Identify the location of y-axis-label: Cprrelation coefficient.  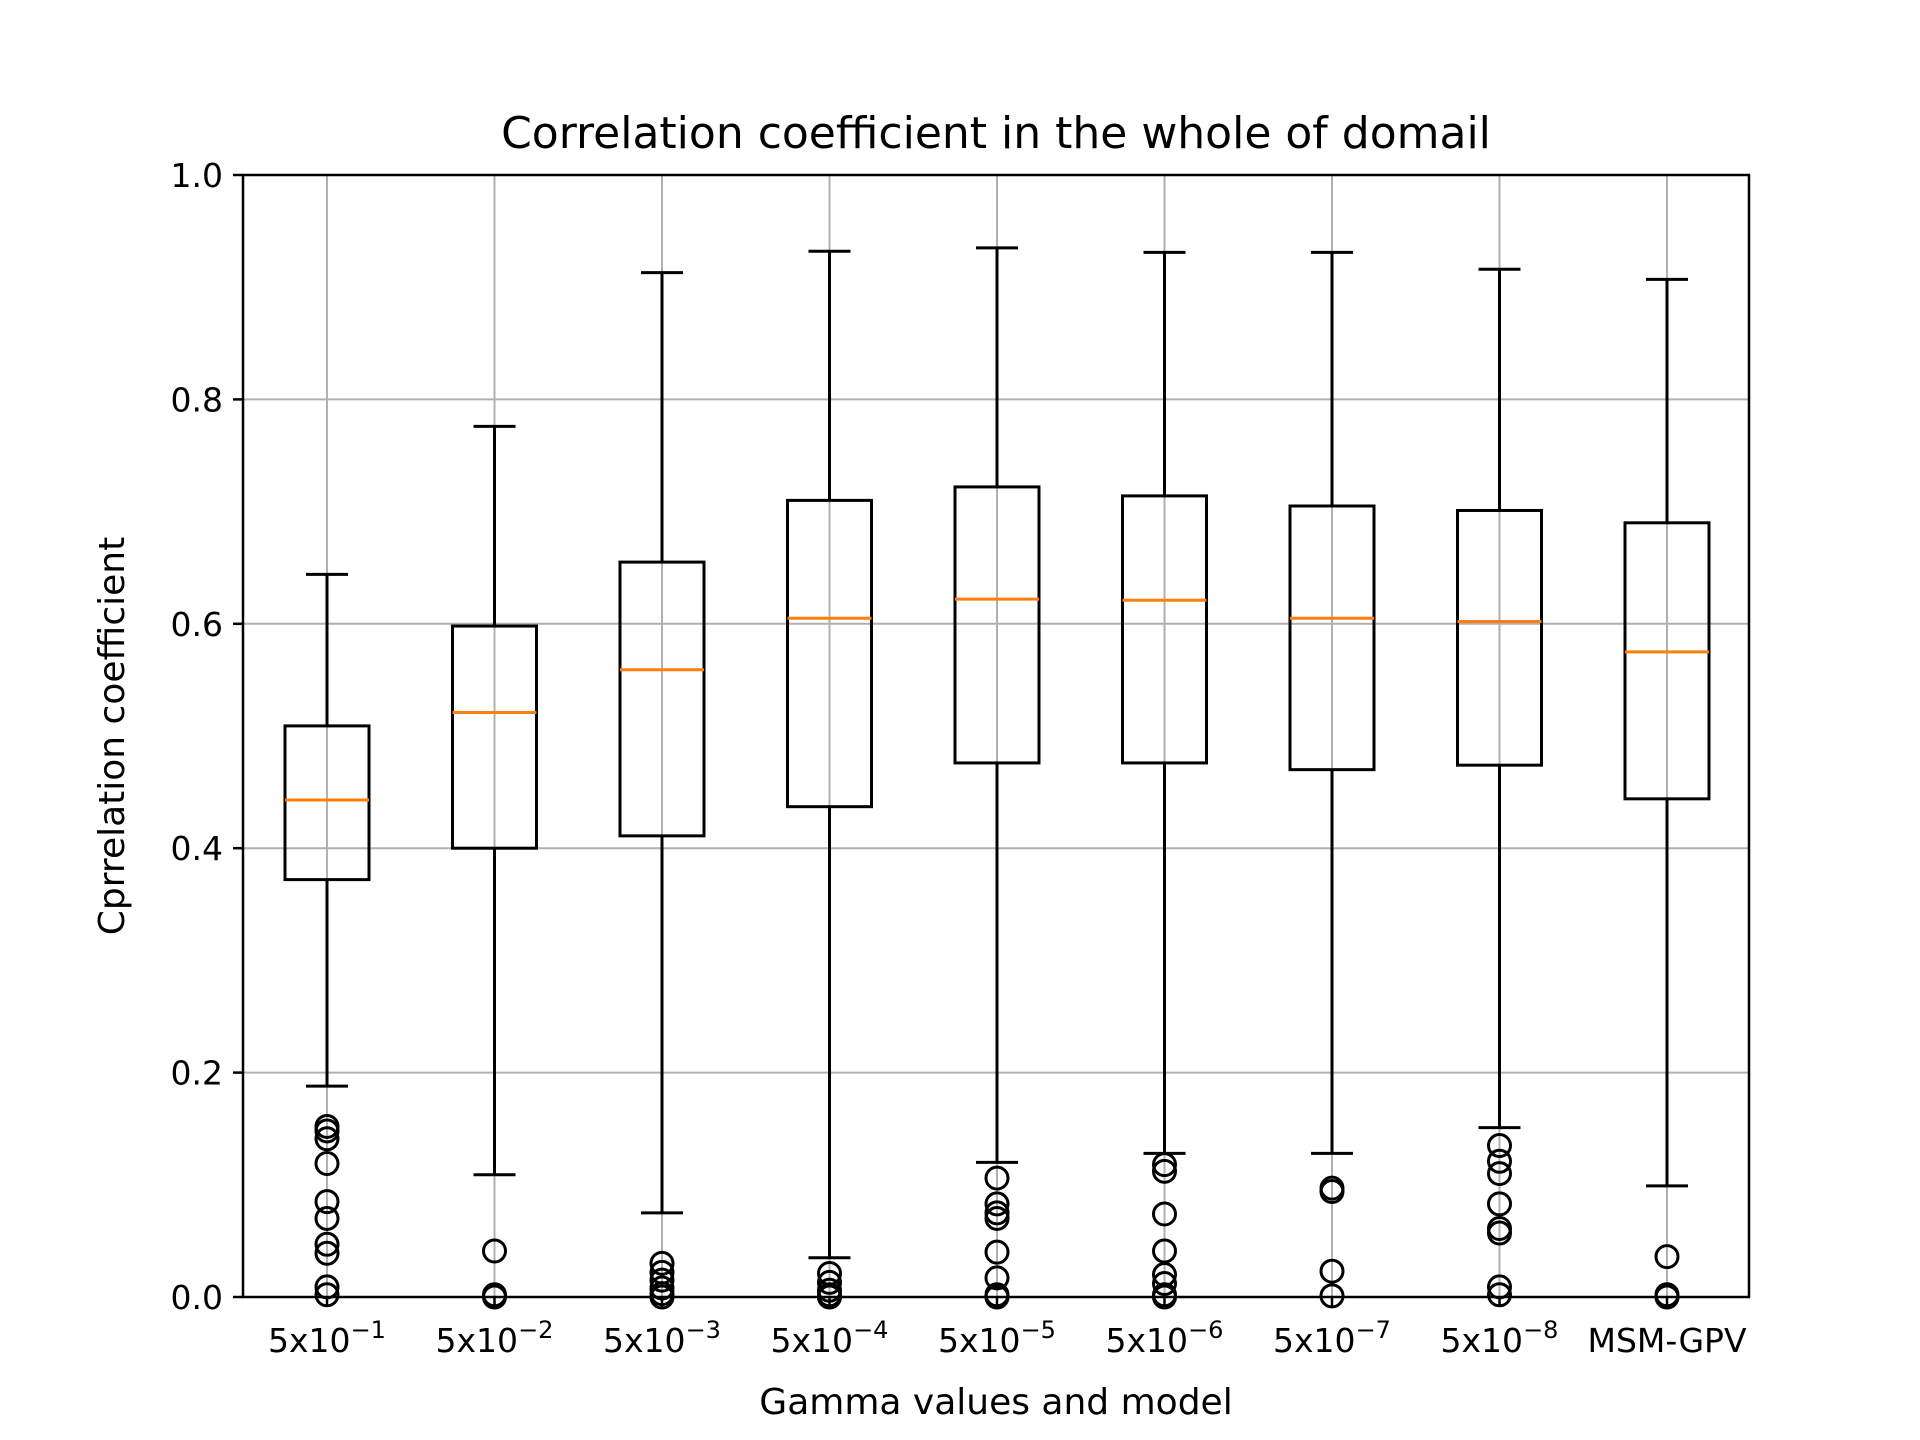
(112, 736).